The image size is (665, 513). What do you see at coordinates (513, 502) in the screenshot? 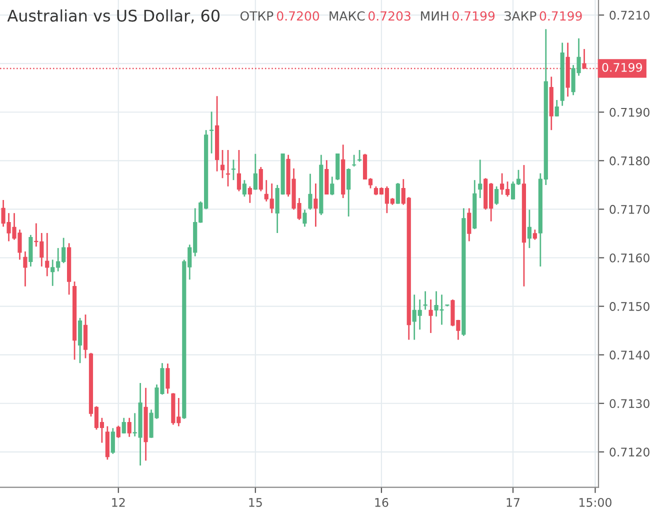
I see `x-tick-label: 17` at bounding box center [513, 502].